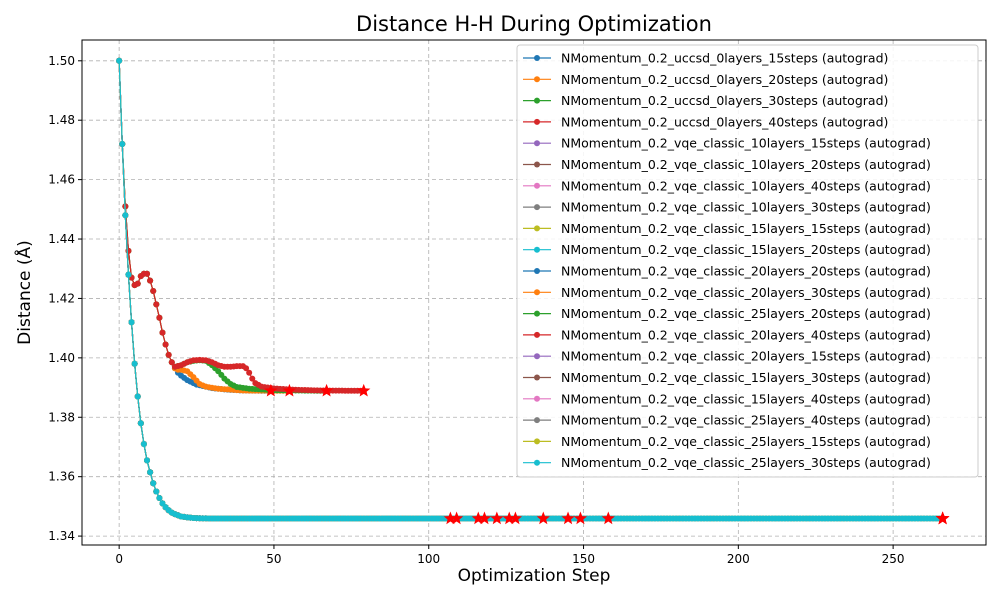 This screenshot has width=1000, height=600. Describe the element at coordinates (534, 576) in the screenshot. I see `x-axis-title: Optimization Step` at that location.